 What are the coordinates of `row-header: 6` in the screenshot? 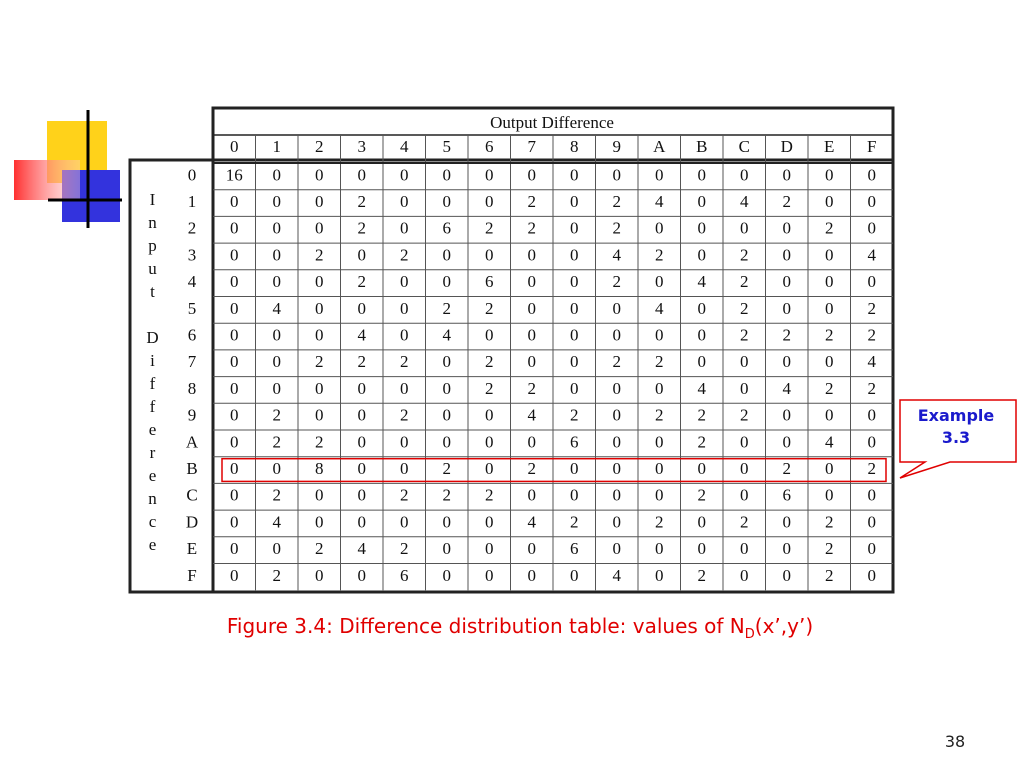 It's located at (192, 334).